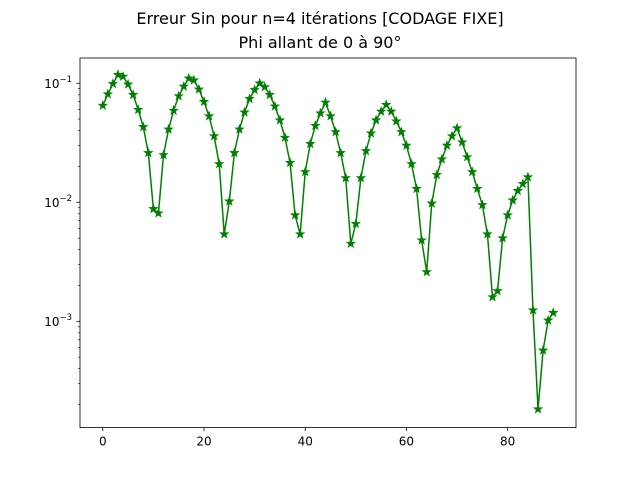 The height and width of the screenshot is (480, 640). What do you see at coordinates (65, 199) in the screenshot?
I see `y-tick-exponent: −2` at bounding box center [65, 199].